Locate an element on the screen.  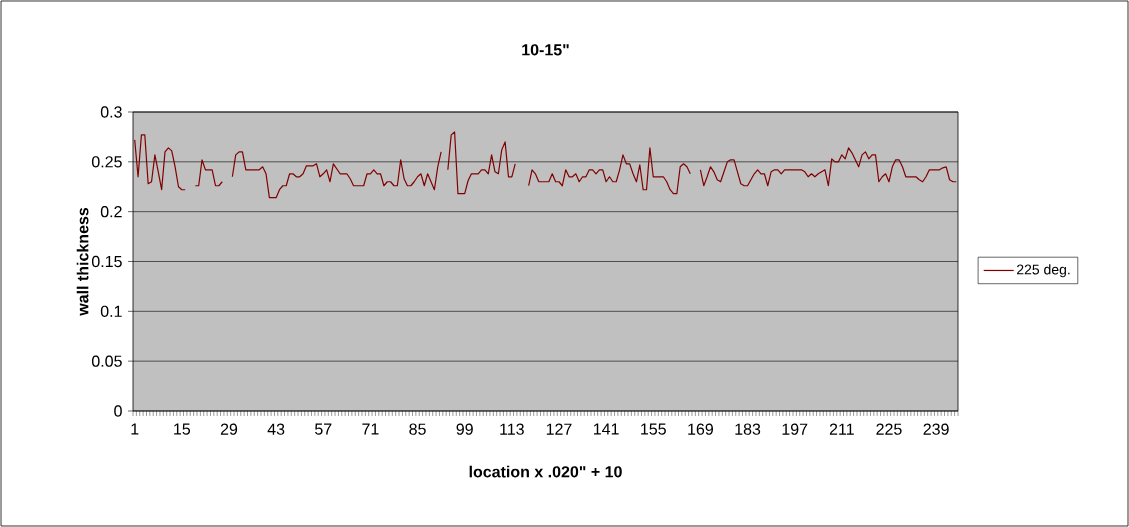
y-tick-label: 0.3 is located at coordinates (111, 112).